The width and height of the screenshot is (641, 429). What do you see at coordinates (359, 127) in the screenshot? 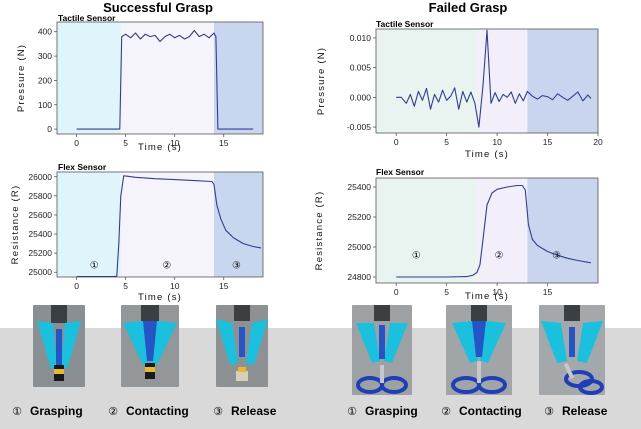
I see `y-tick-label: -0.005` at bounding box center [359, 127].